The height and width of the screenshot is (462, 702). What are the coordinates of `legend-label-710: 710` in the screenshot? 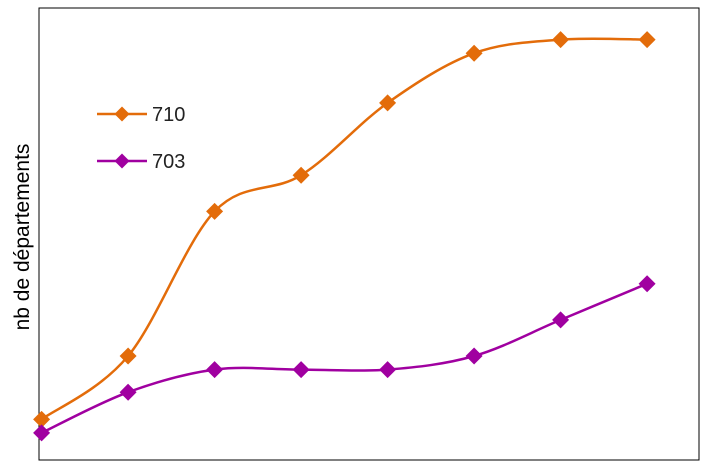 It's located at (168, 115).